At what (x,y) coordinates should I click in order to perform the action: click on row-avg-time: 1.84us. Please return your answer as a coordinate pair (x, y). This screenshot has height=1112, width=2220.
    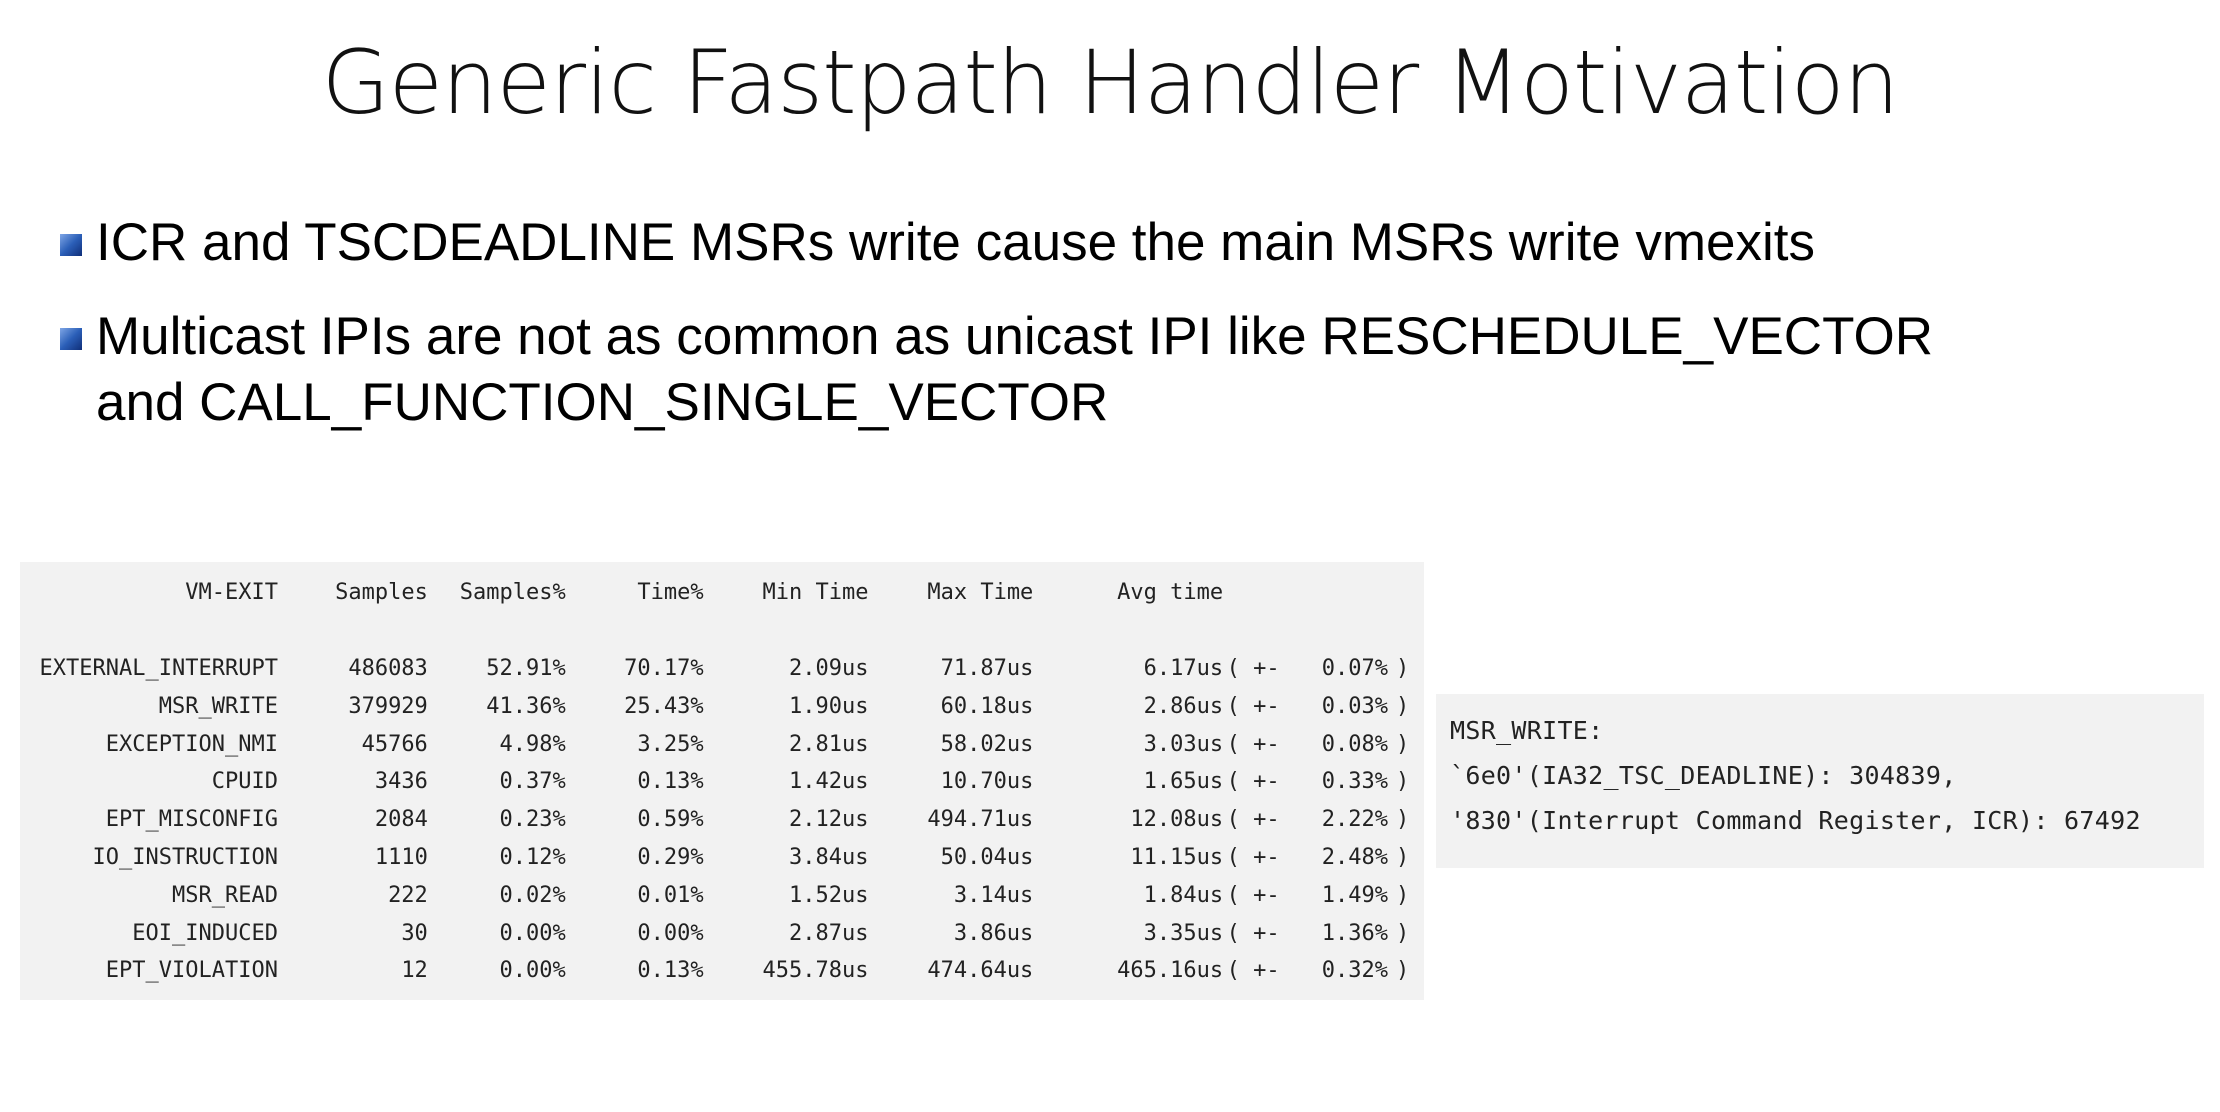
    Looking at the image, I should click on (1183, 895).